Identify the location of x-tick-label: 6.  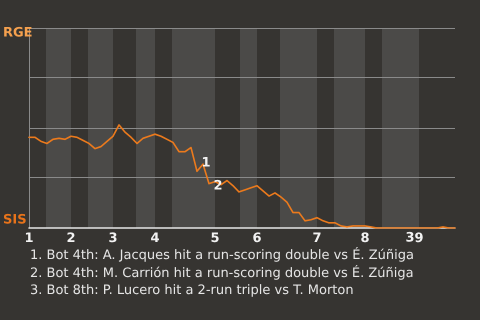
(257, 238).